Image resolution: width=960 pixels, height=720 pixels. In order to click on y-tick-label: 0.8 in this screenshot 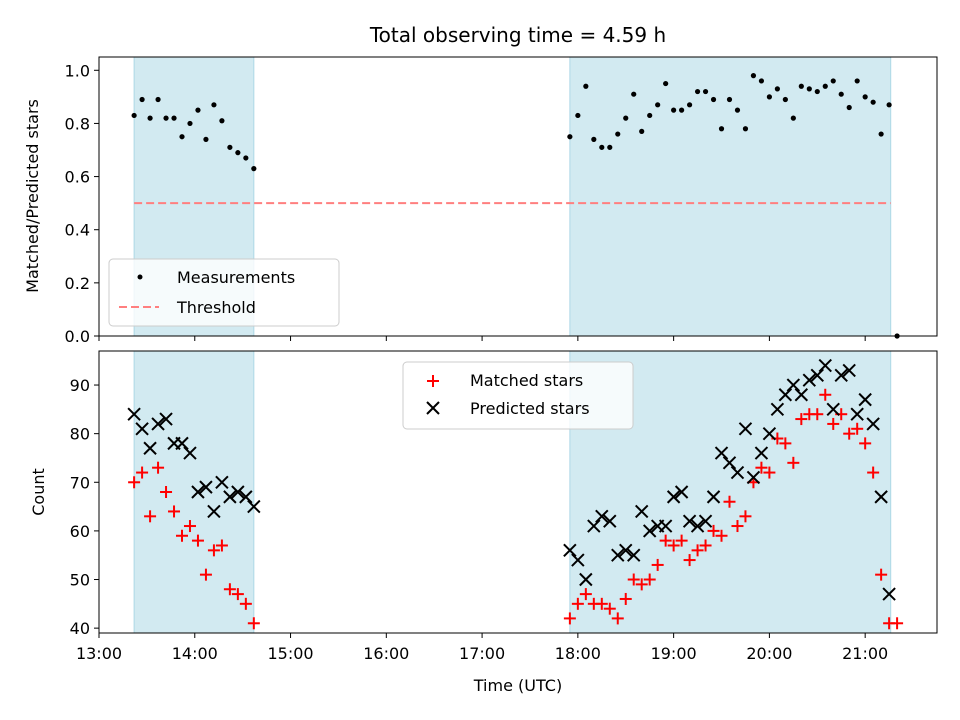, I will do `click(77, 123)`.